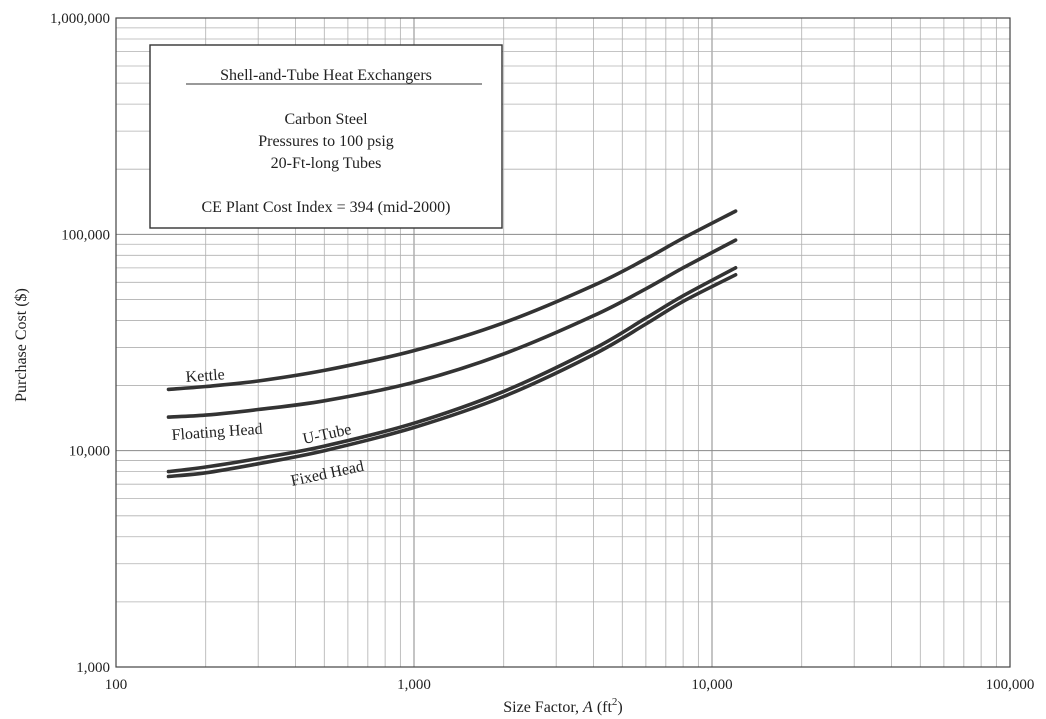 The width and height of the screenshot is (1046, 719). Describe the element at coordinates (615, 702) in the screenshot. I see `x-axis-title-exponent: 2` at that location.